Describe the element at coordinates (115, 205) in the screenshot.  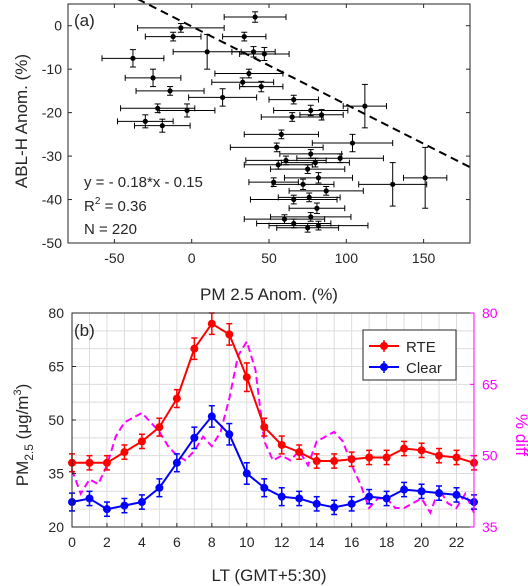
I see `r-squared-annotation: R2 = 0.36` at that location.